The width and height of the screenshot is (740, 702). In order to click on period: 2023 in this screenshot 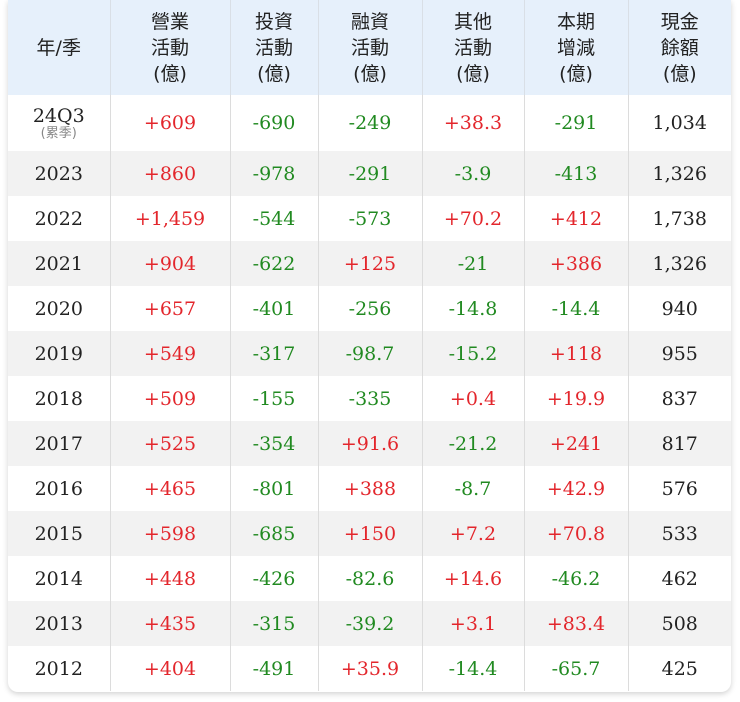, I will do `click(58, 173)`.